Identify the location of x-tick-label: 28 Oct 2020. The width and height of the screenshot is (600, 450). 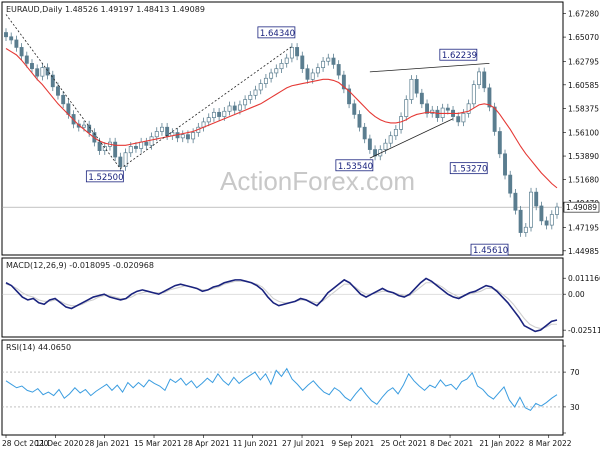
(25, 443).